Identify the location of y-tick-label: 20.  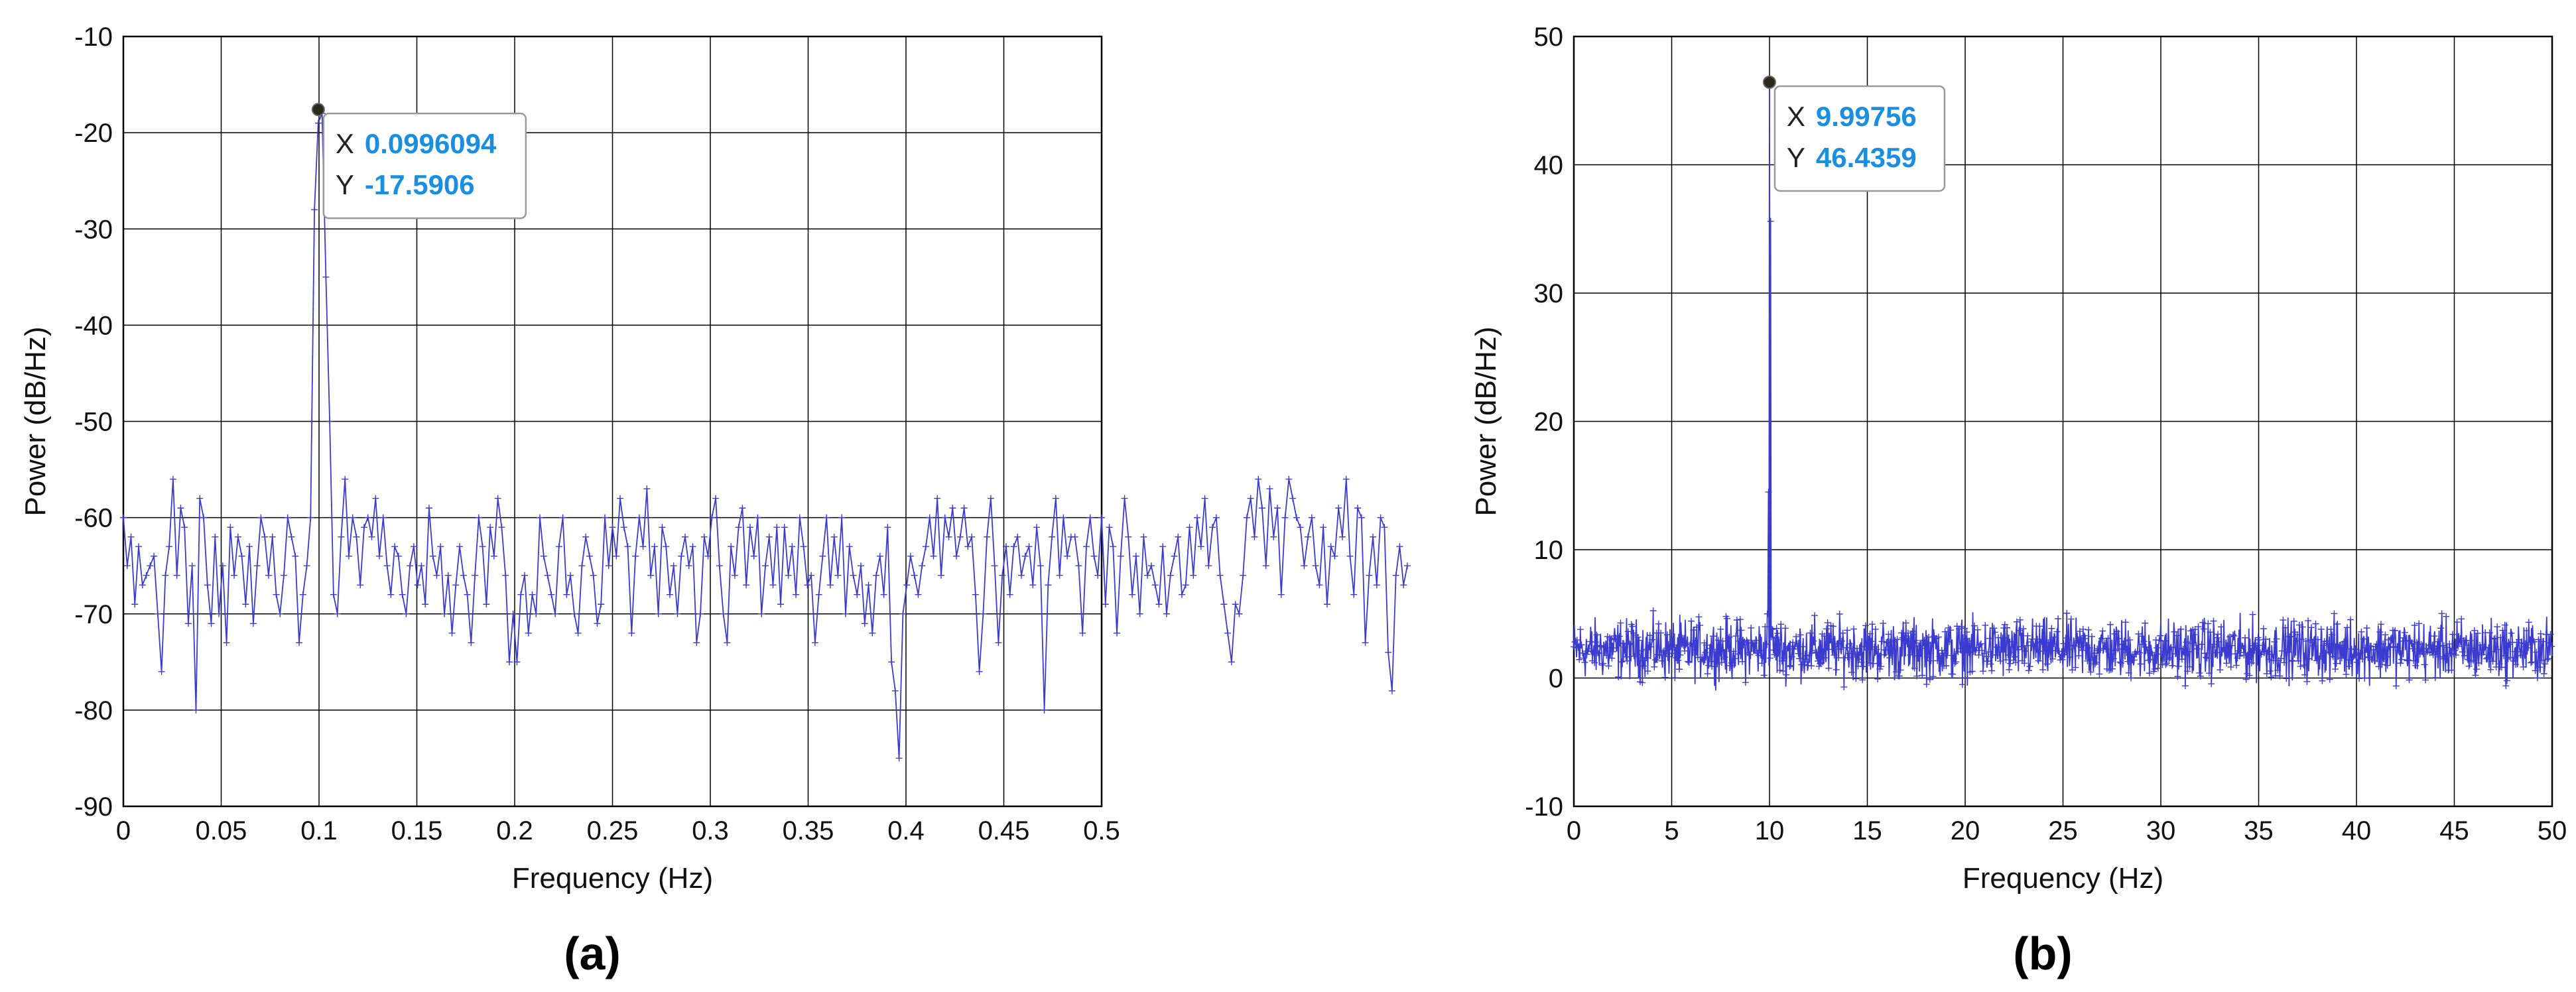
(1549, 422).